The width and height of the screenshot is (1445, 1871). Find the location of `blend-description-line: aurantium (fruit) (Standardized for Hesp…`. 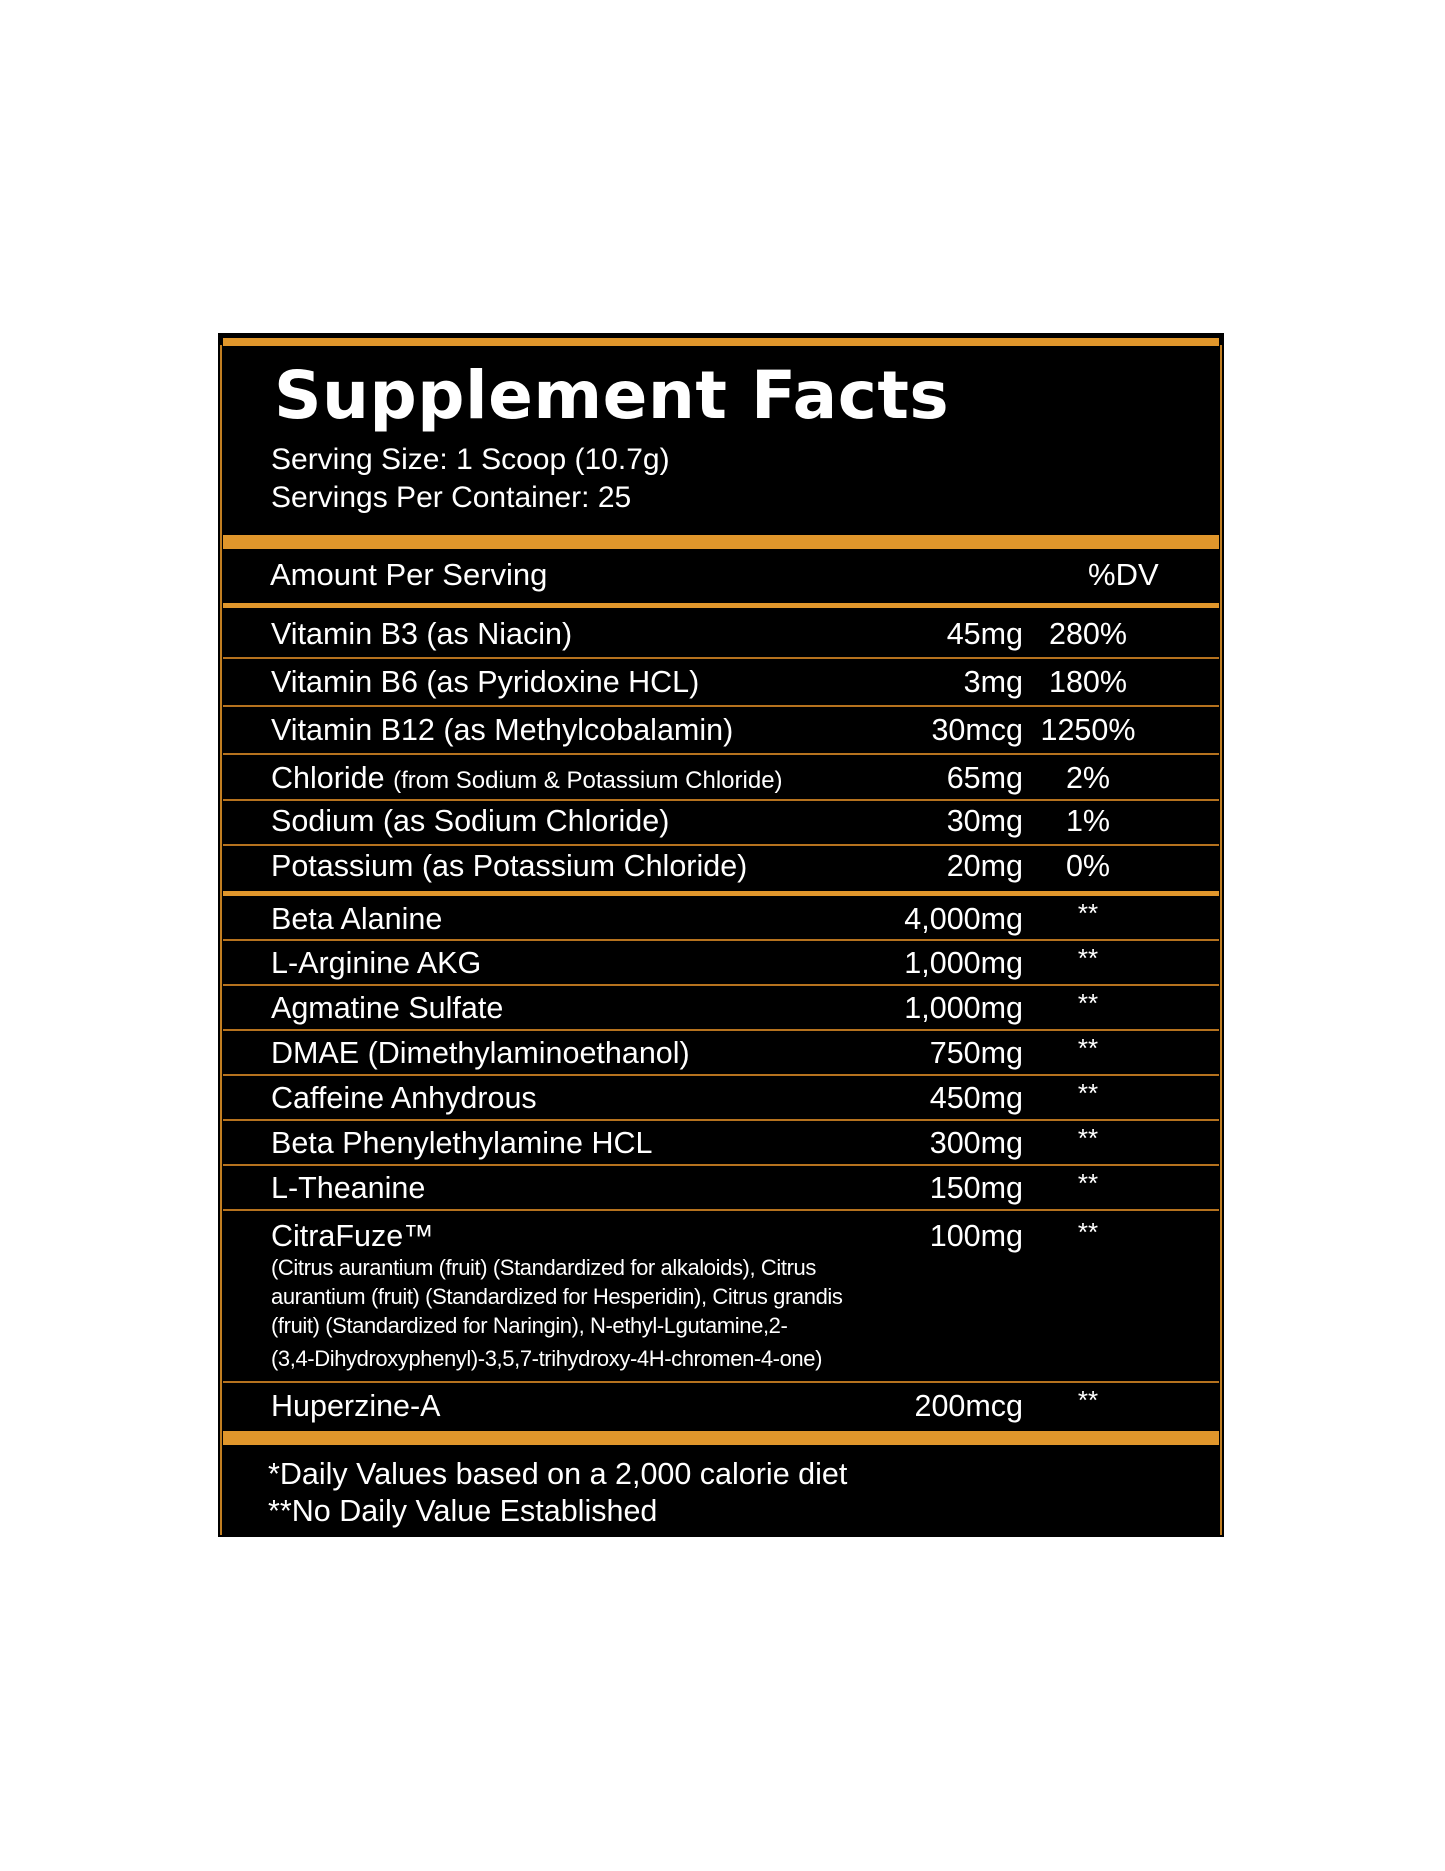

blend-description-line: aurantium (fruit) (Standardized for Hesp… is located at coordinates (557, 1296).